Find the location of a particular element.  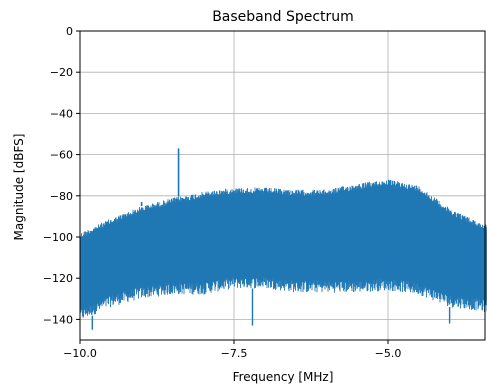

y-tick-label: 0 is located at coordinates (69, 31).